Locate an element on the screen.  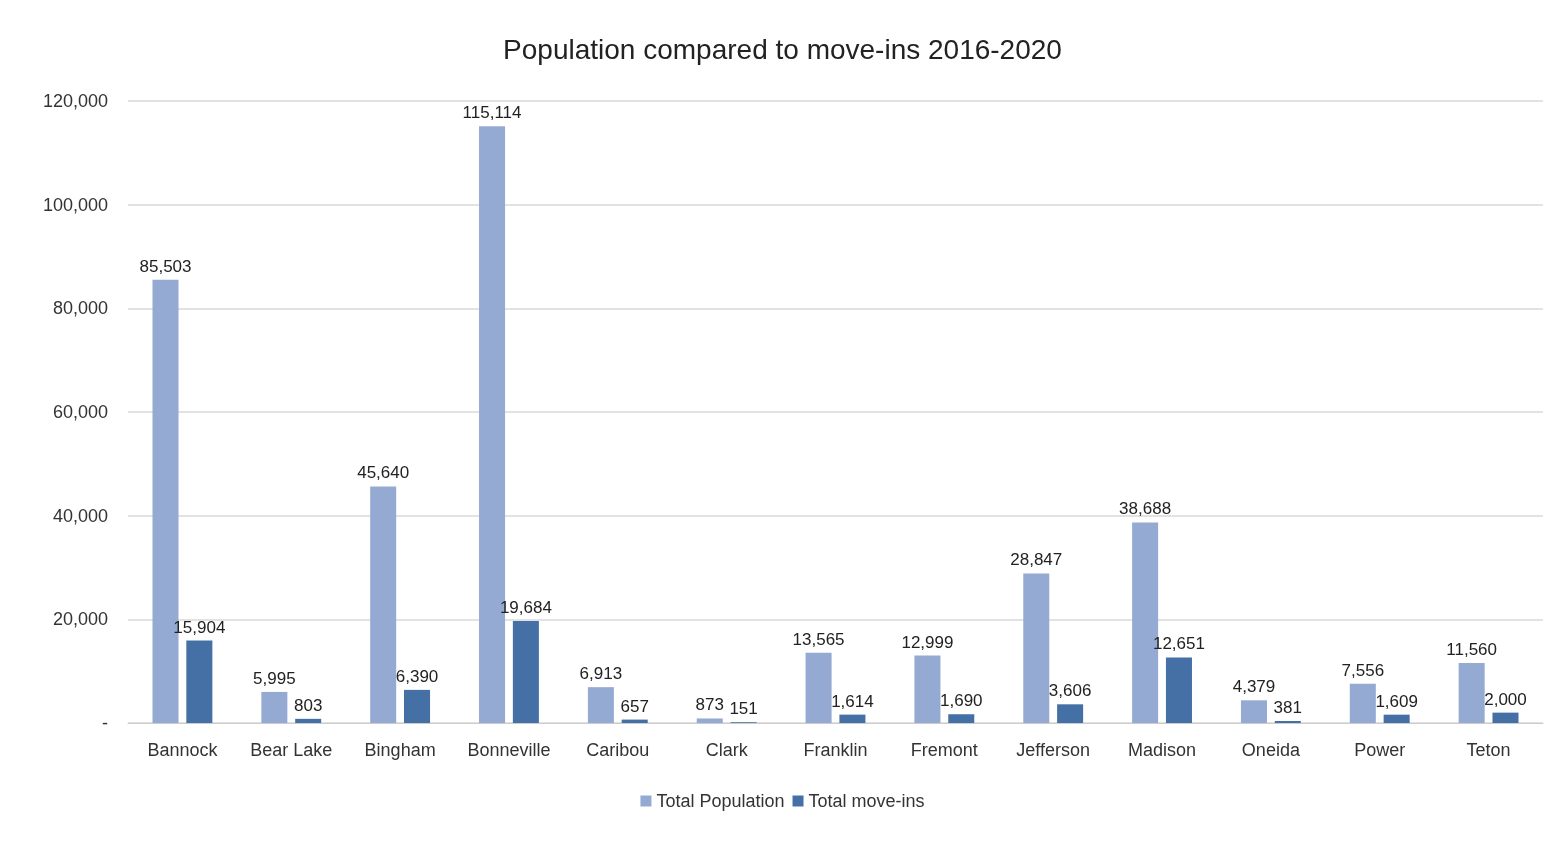
data-label: 5,995 is located at coordinates (274, 678).